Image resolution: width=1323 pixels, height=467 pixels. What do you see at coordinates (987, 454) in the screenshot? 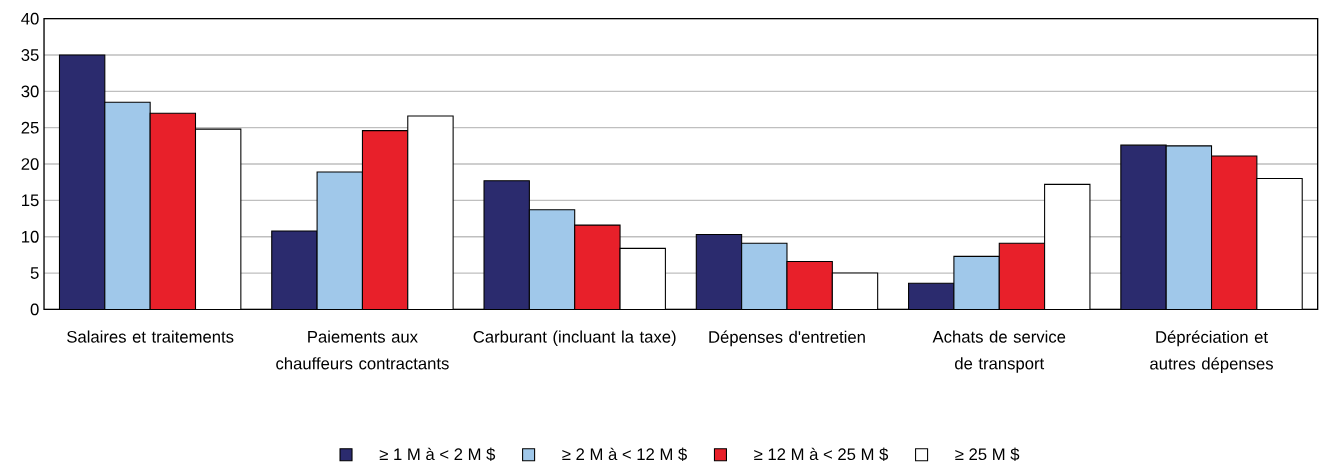
I see `legend-label: ≥ 25 M $` at bounding box center [987, 454].